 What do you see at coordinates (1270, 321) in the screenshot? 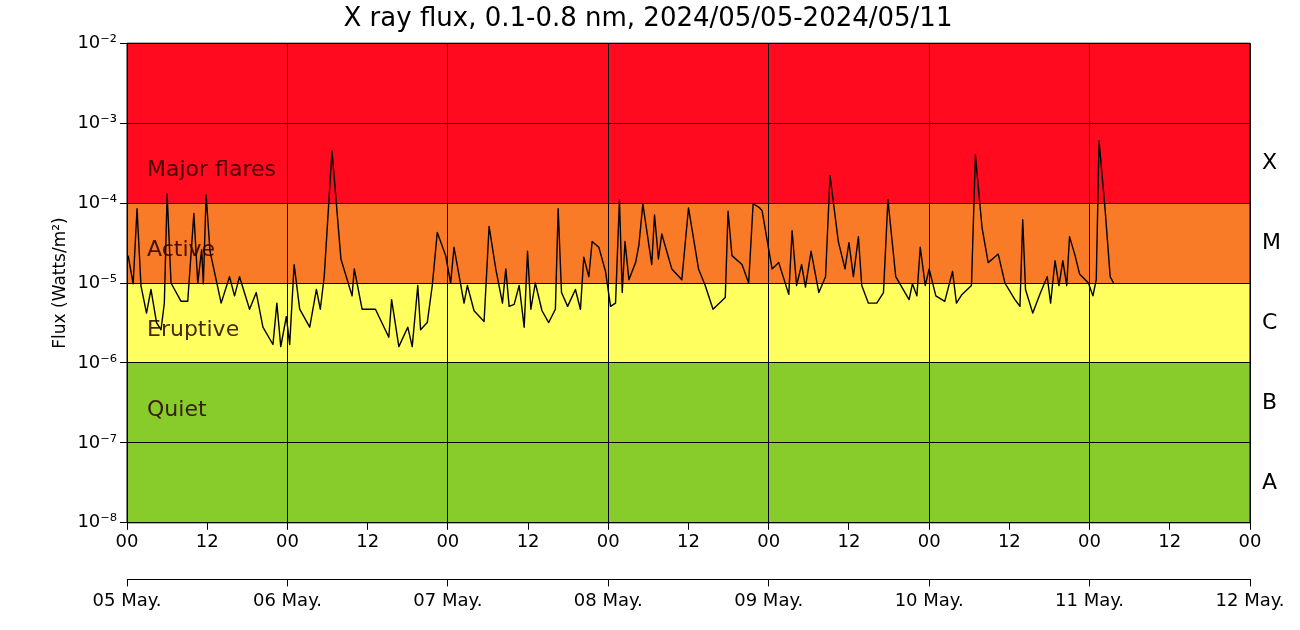
I see `text: C` at bounding box center [1270, 321].